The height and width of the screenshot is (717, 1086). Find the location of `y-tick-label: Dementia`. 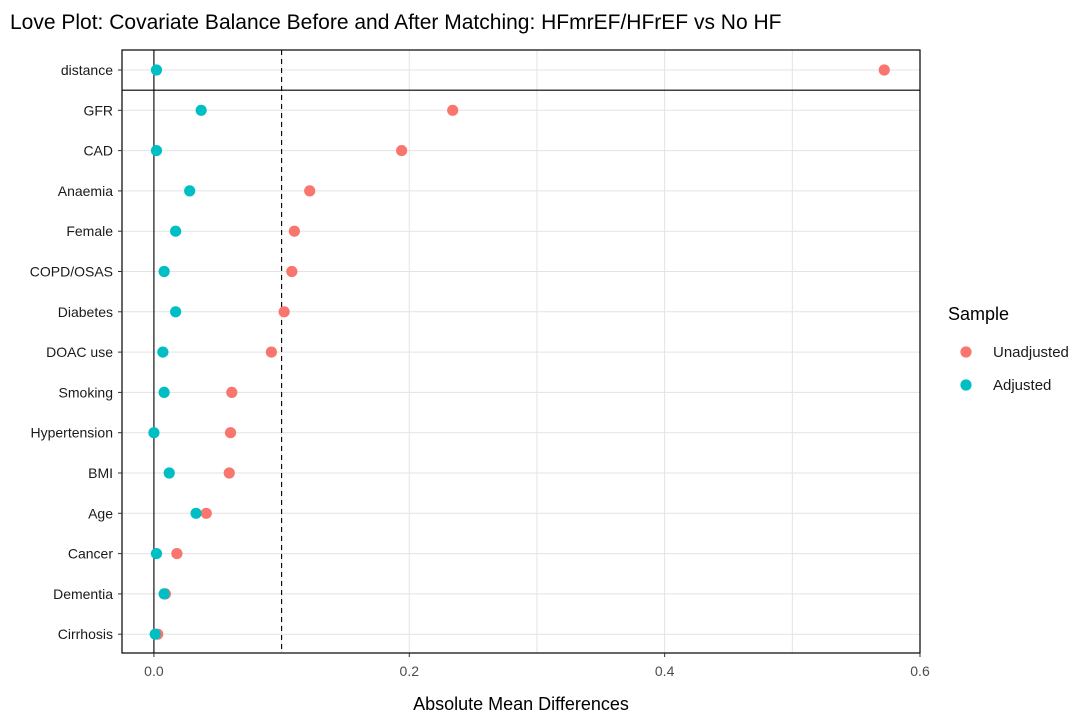

y-tick-label: Dementia is located at coordinates (83, 594).